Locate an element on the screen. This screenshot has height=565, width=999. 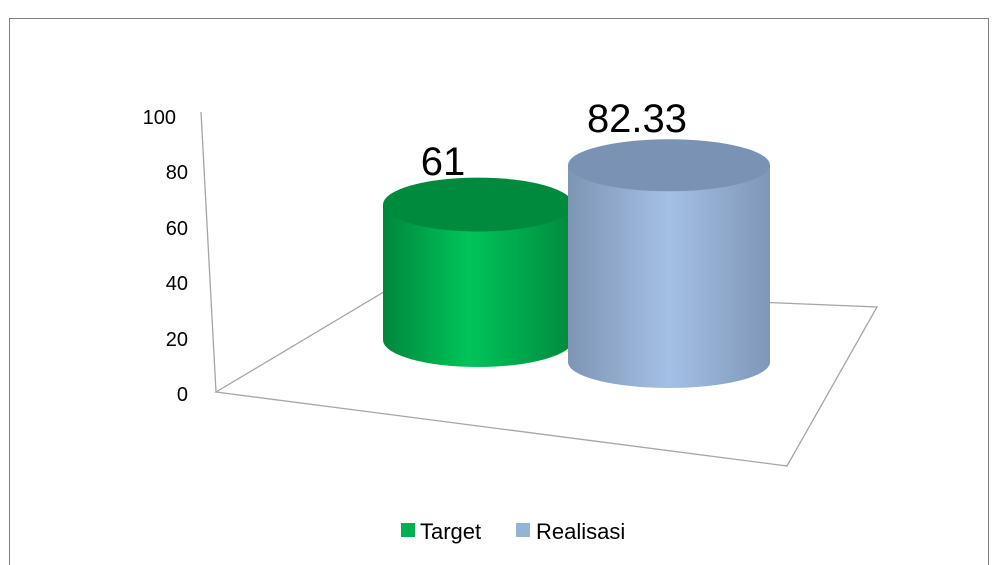
bar-target is located at coordinates (478, 272).